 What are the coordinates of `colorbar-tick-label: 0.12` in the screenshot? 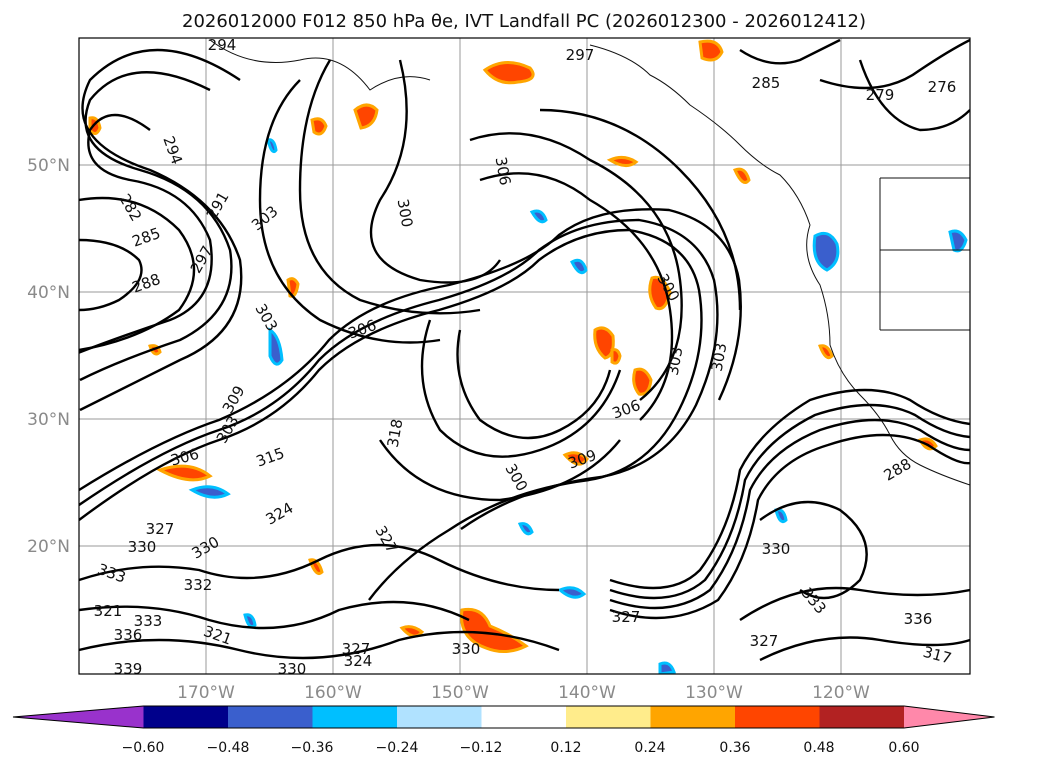 It's located at (565, 748).